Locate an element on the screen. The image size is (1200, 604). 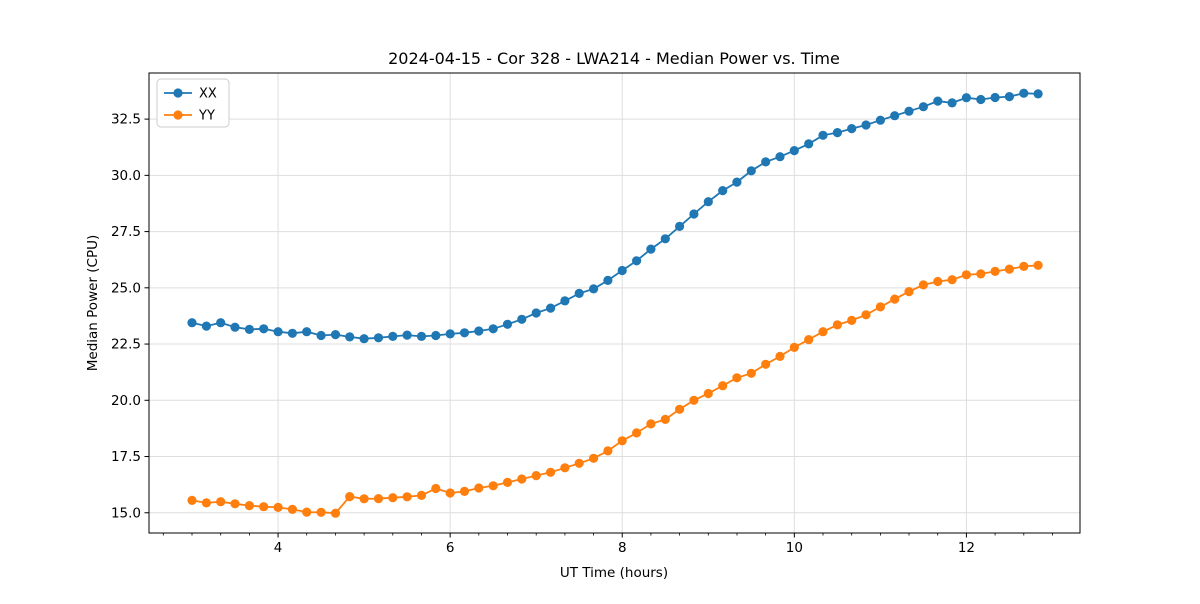
x-tick-label: 12 is located at coordinates (966, 548).